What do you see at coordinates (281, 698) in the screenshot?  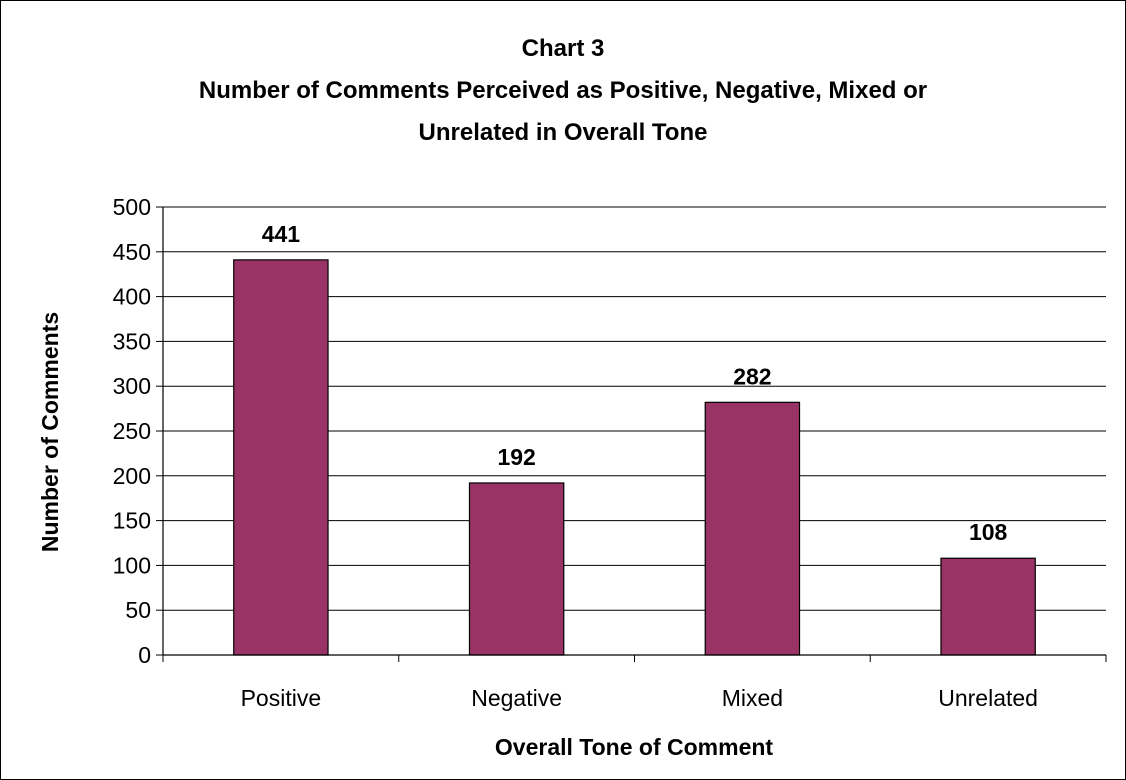 I see `x-category-label: Positive` at bounding box center [281, 698].